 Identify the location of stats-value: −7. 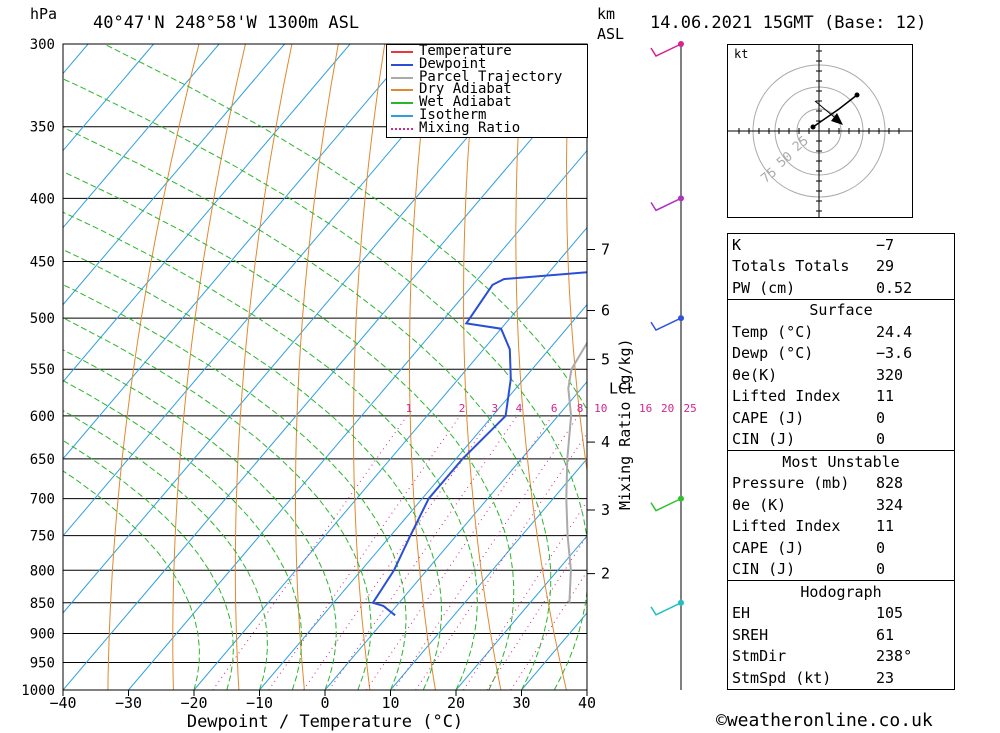
(913, 244).